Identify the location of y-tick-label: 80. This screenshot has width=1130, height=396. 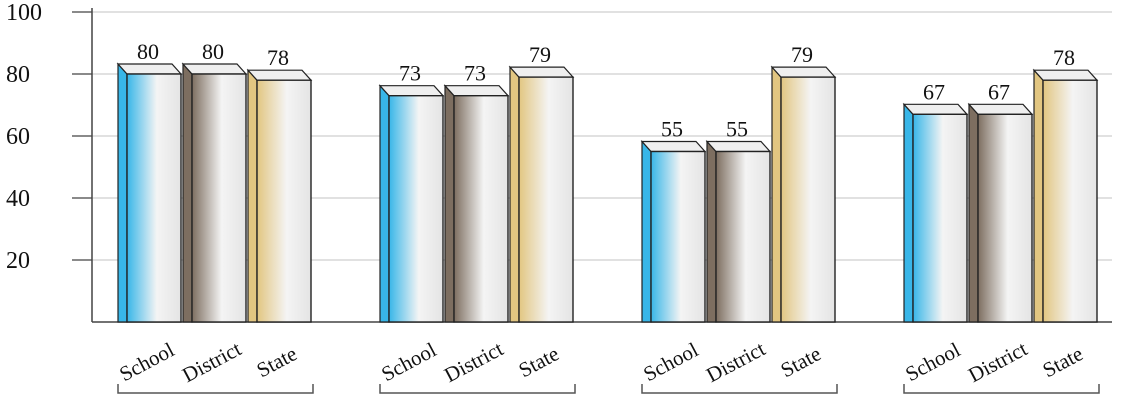
(18, 75).